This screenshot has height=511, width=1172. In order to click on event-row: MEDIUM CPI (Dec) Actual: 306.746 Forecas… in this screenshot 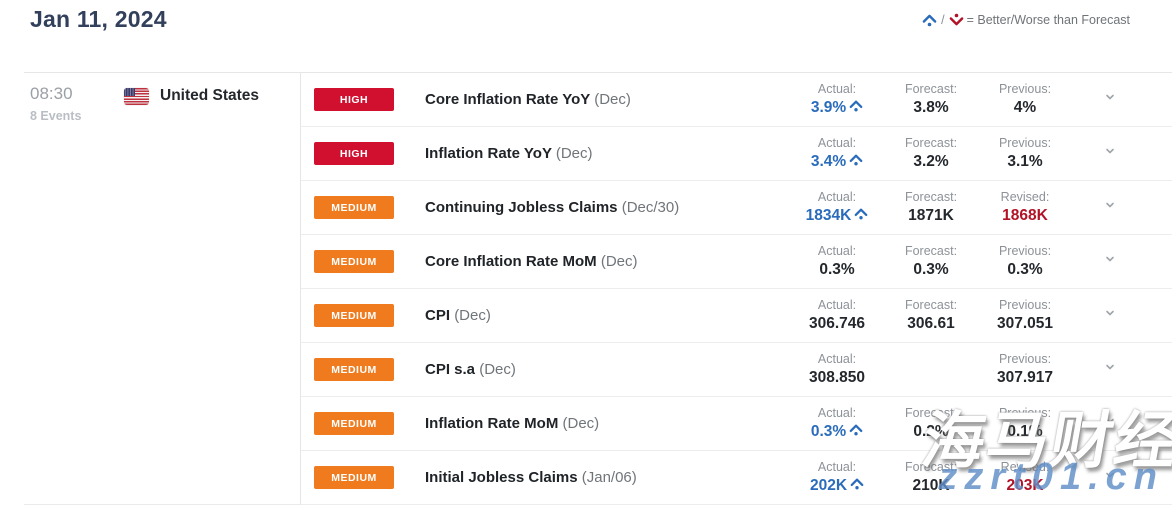, I will do `click(736, 316)`.